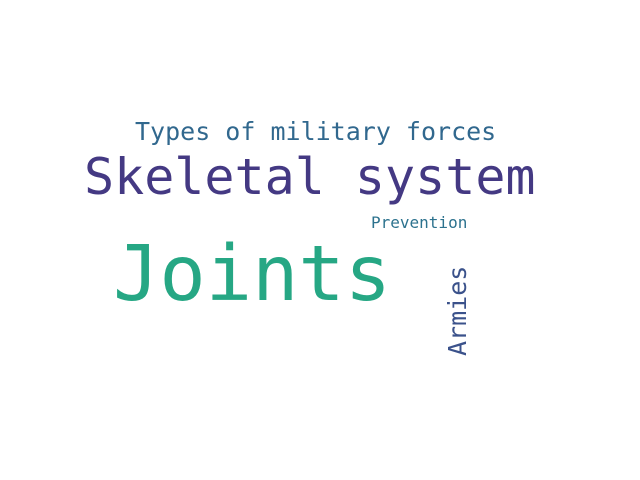 The image size is (640, 480). Describe the element at coordinates (457, 310) in the screenshot. I see `word-armies: Armies` at that location.